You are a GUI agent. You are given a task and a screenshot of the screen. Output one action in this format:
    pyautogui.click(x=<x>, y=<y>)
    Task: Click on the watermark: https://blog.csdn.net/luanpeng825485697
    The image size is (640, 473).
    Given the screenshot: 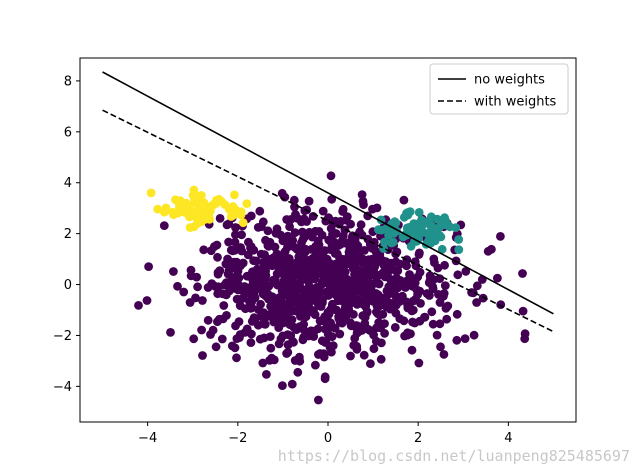 What is the action you would take?
    pyautogui.click(x=453, y=456)
    